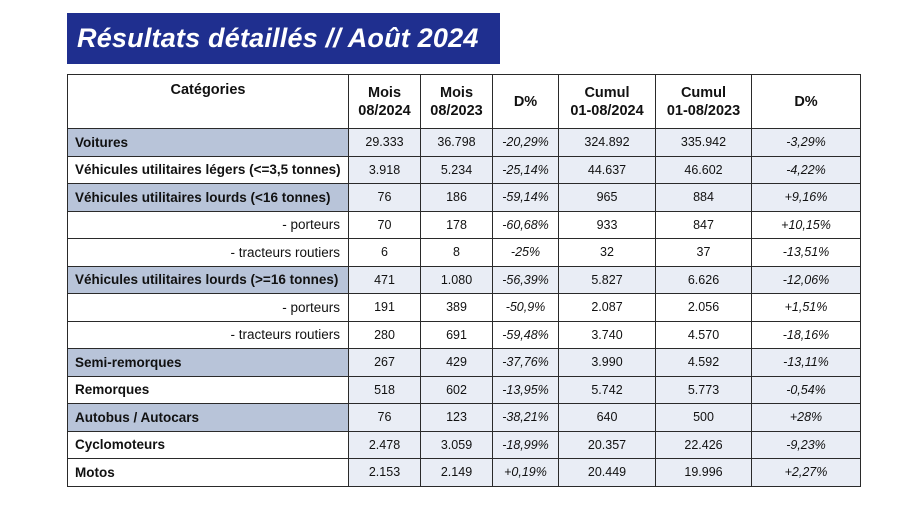 This screenshot has height=506, width=900. I want to click on cell-delta-cumul: -0,54%, so click(806, 389).